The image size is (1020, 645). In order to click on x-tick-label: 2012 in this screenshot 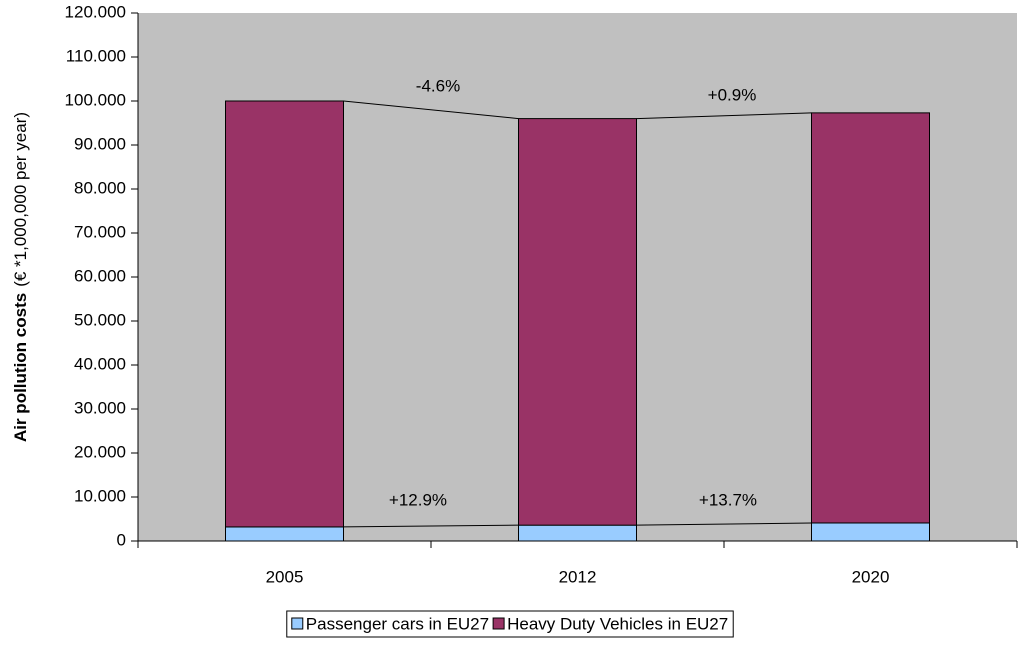, I will do `click(578, 576)`.